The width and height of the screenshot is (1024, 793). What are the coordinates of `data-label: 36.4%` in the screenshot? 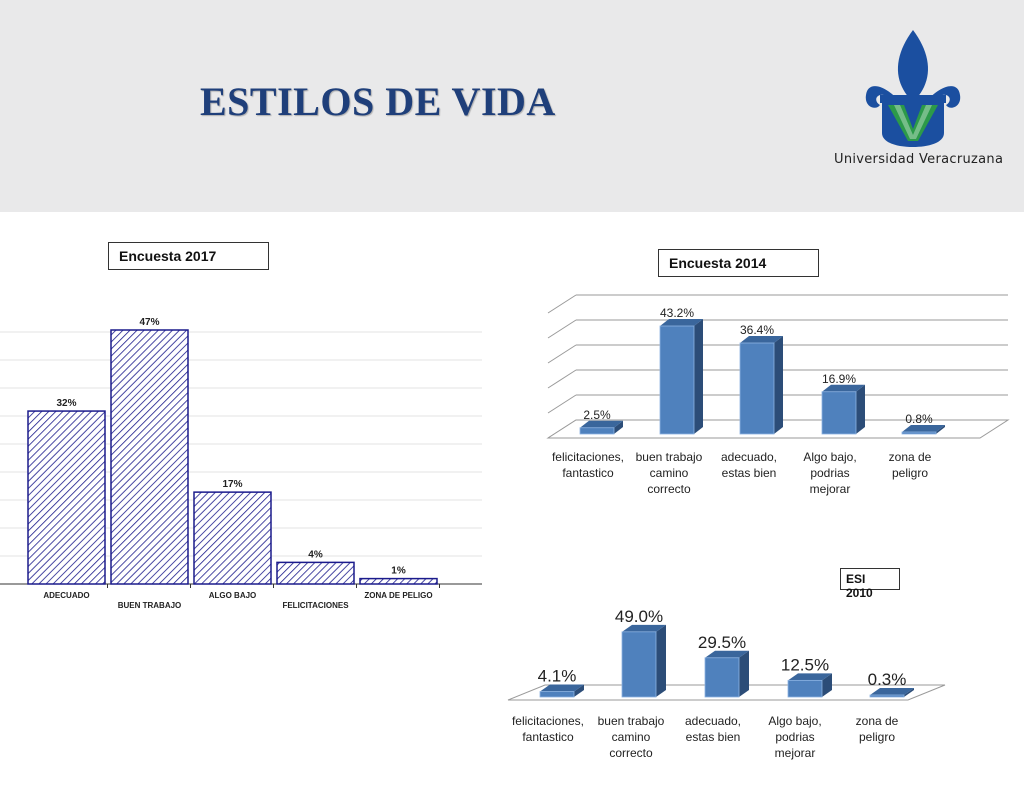 It's located at (757, 330).